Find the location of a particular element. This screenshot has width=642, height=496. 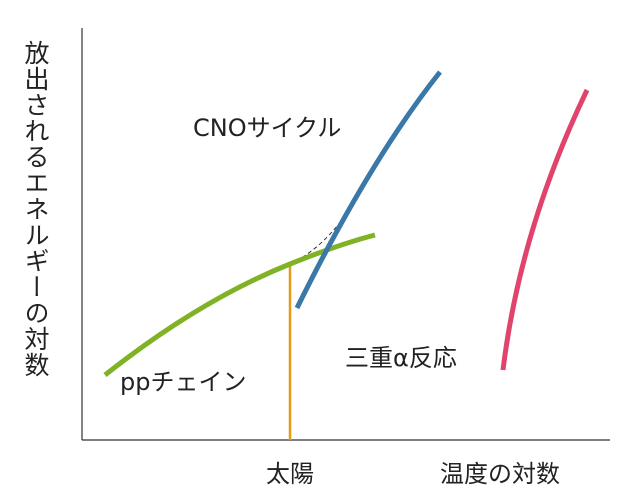

marker-label: 太陽 is located at coordinates (290, 474).